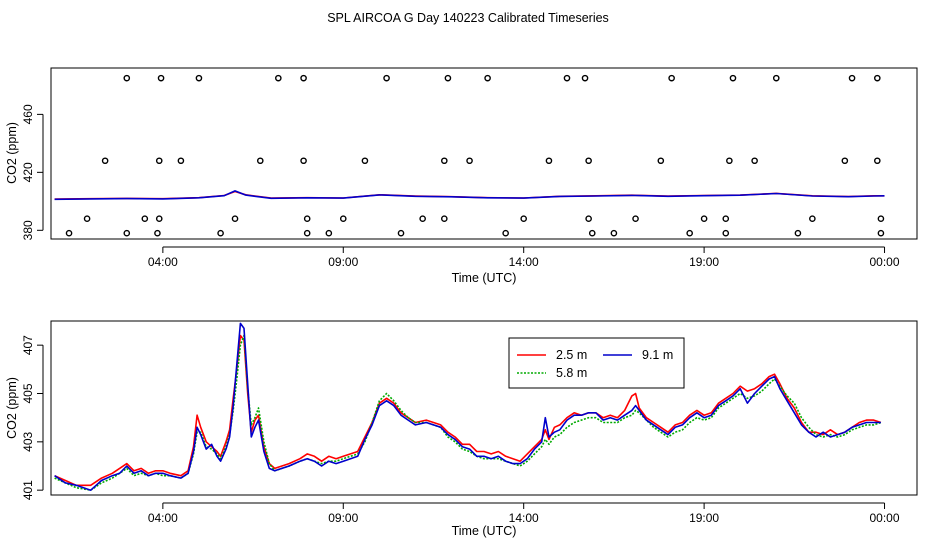  What do you see at coordinates (28, 114) in the screenshot?
I see `top-y-tick-label: 460` at bounding box center [28, 114].